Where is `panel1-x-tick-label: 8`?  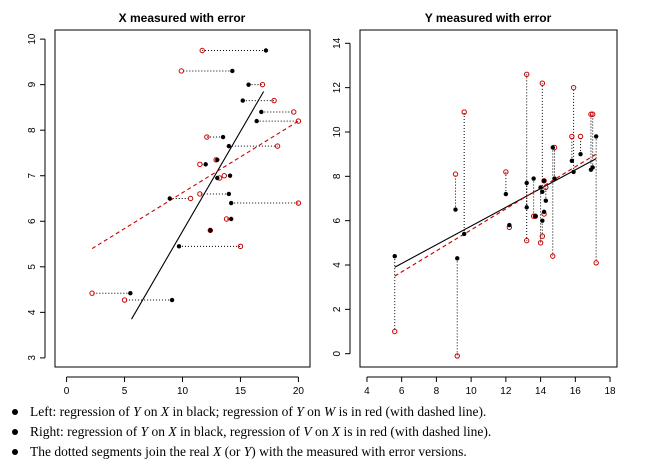
panel1-x-tick-label: 8 is located at coordinates (437, 391).